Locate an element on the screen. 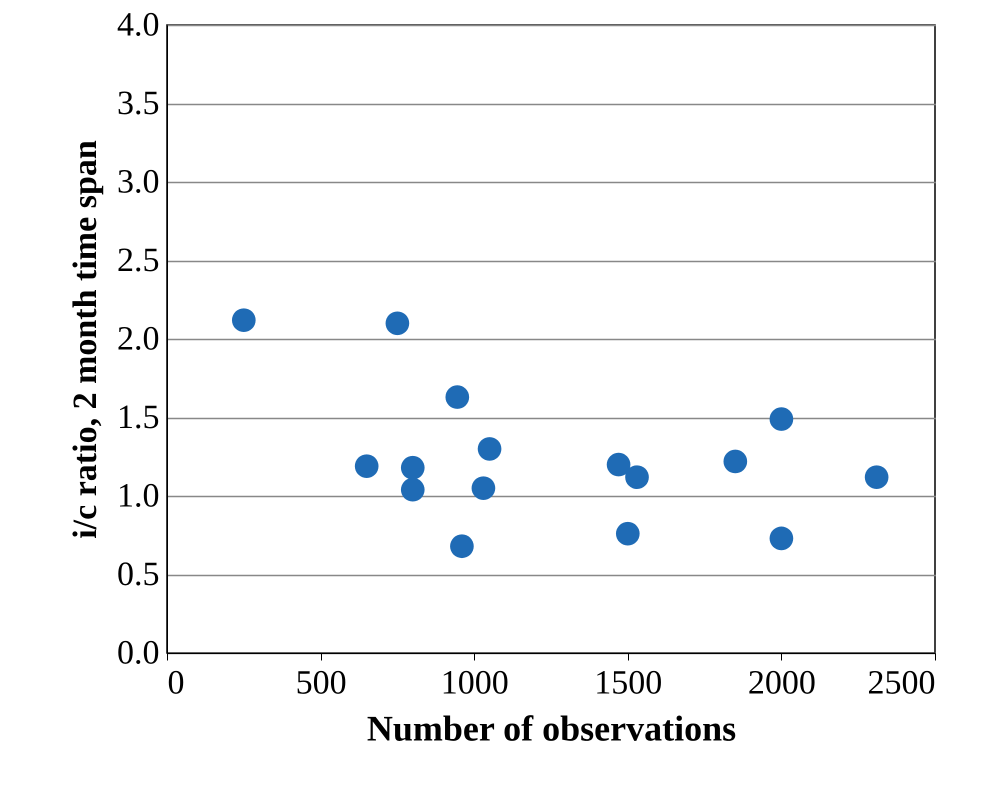 This screenshot has height=792, width=987. y-tick-label: 4.0 is located at coordinates (138, 25).